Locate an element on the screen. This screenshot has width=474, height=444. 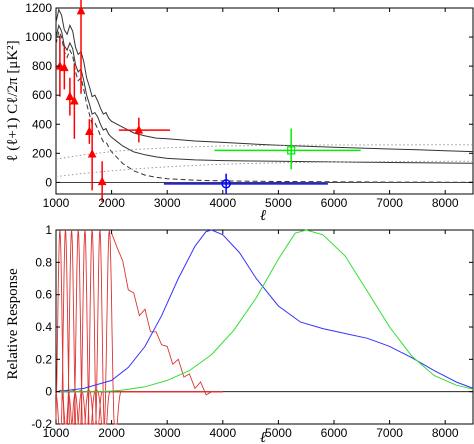
y-tick-label: 0.2 is located at coordinates (43, 359).